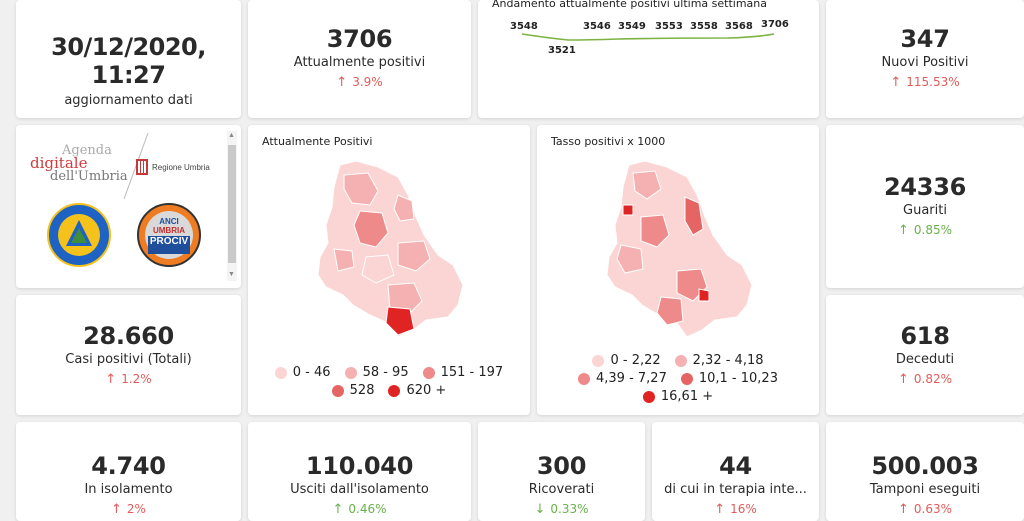  Describe the element at coordinates (79, 235) in the screenshot. I see `protezione-civile-logo` at that location.